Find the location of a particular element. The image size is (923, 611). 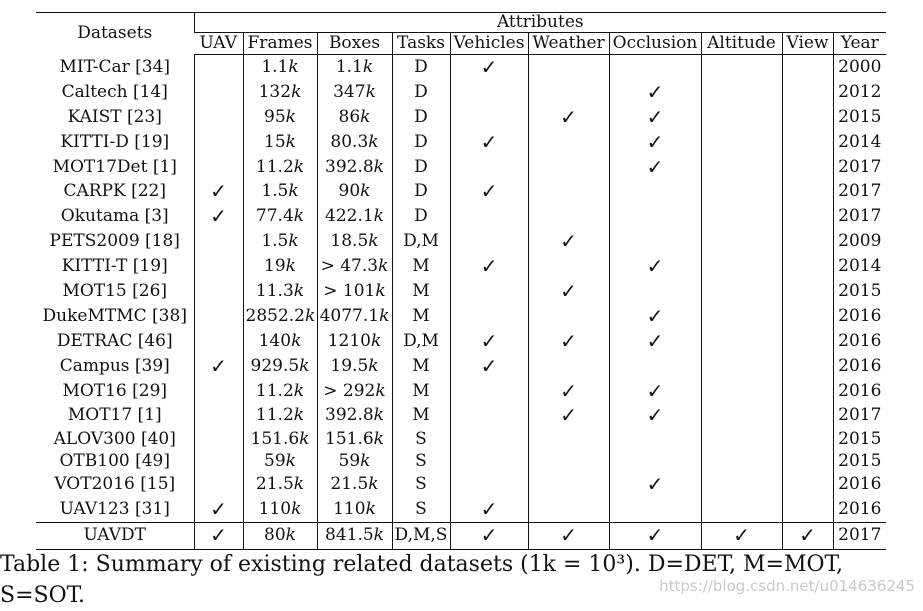

boxes-cell: 19.5k is located at coordinates (354, 366).